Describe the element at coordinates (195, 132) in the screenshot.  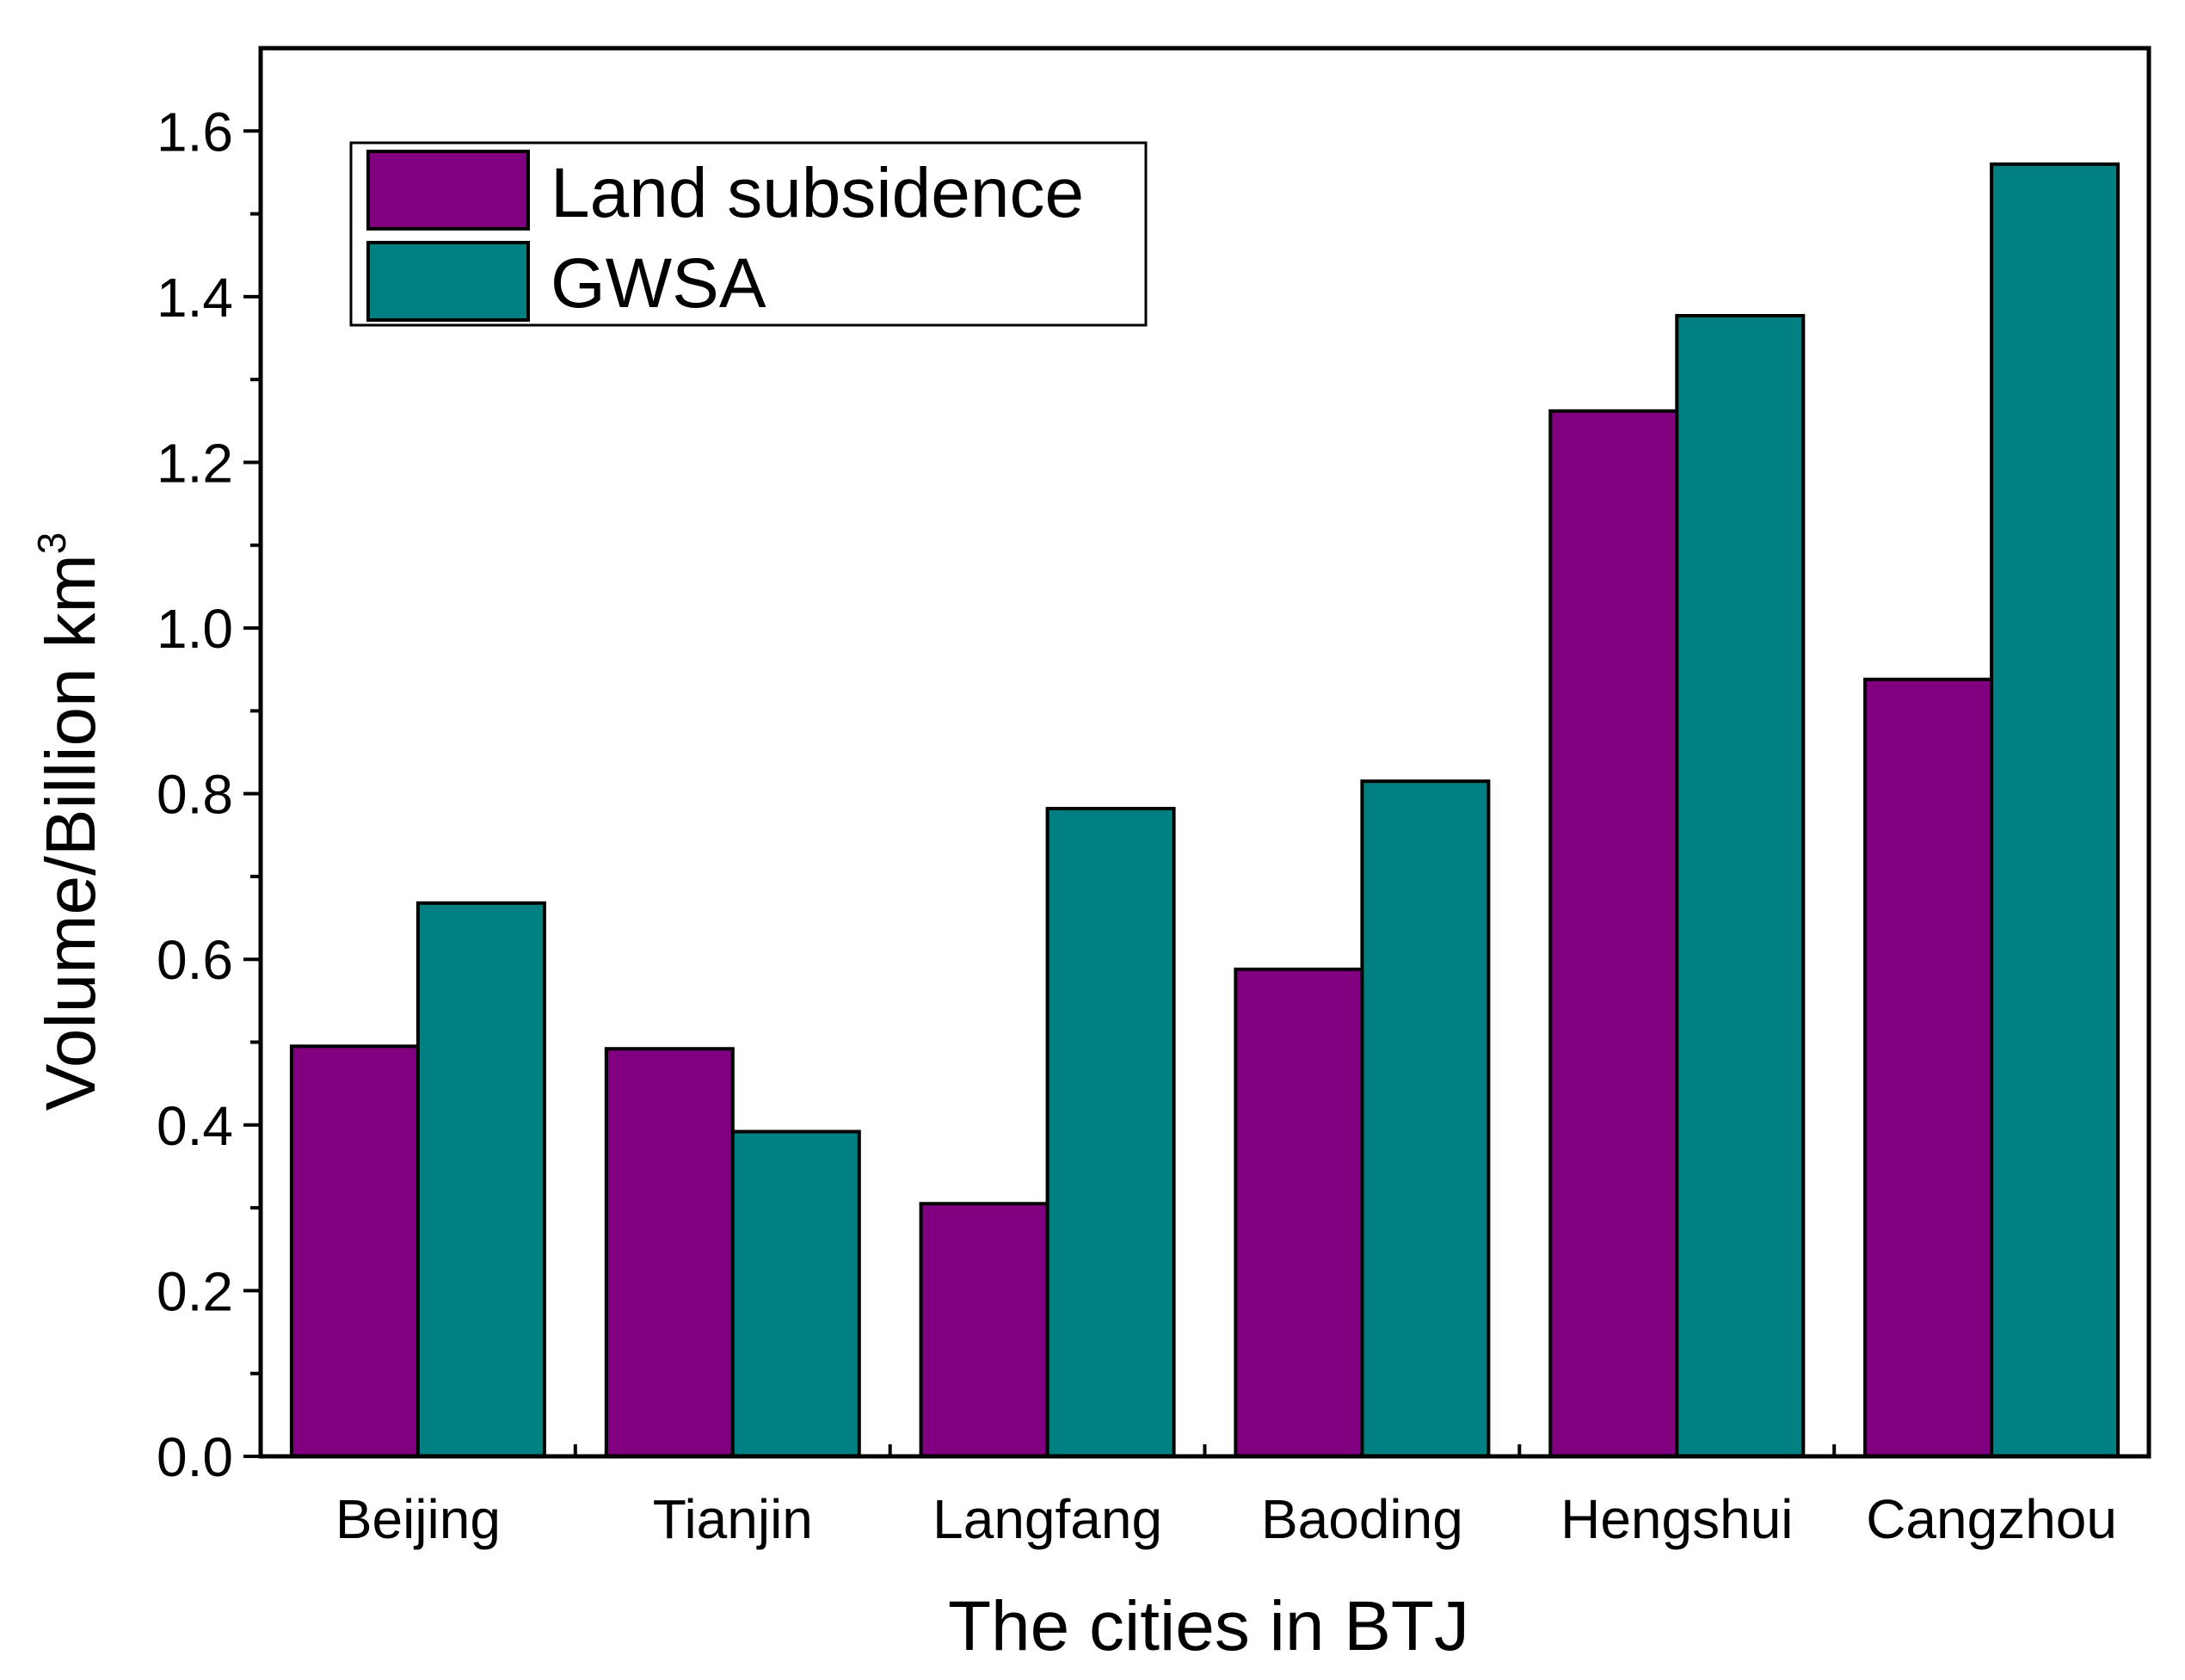
I see `y-tick-label: 1.6` at that location.